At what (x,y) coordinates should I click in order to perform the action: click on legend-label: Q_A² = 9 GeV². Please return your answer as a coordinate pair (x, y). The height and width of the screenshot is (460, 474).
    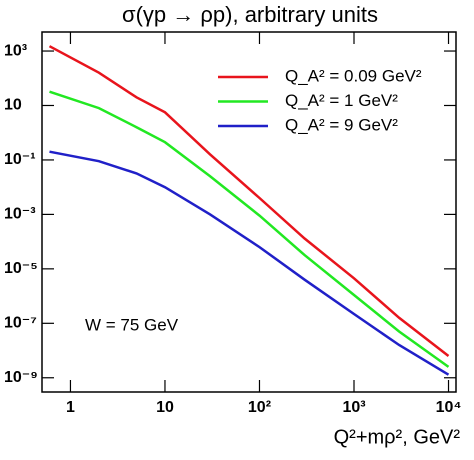
    Looking at the image, I should click on (341, 124).